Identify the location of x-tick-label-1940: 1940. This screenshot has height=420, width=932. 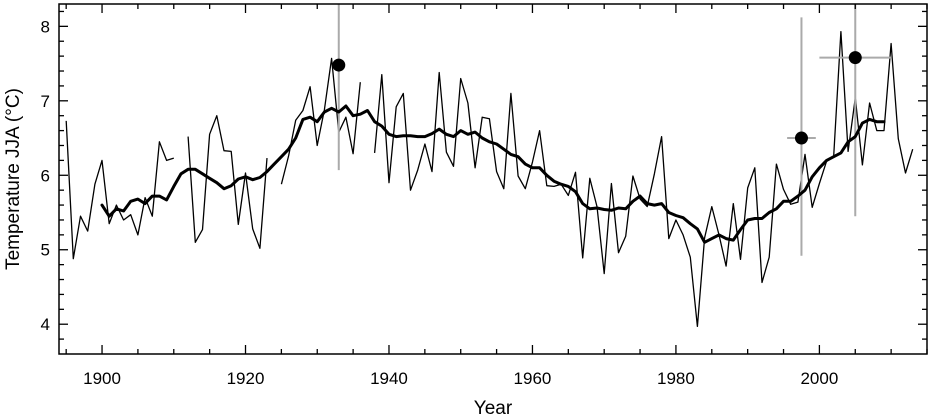
(389, 378).